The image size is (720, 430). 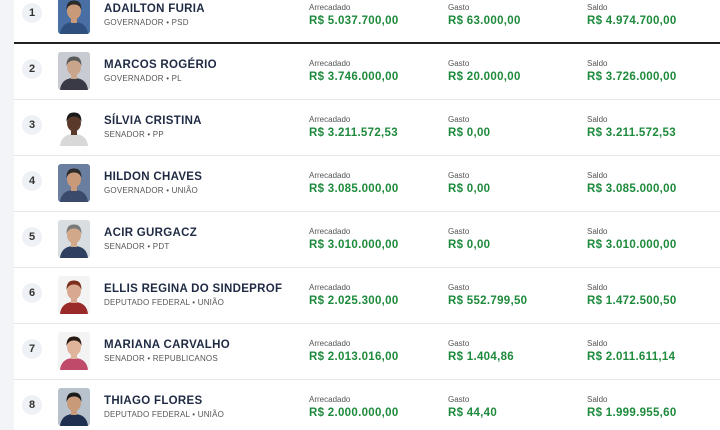 I want to click on metric-gasto: Gasto R$ 20.000,00, so click(x=484, y=71).